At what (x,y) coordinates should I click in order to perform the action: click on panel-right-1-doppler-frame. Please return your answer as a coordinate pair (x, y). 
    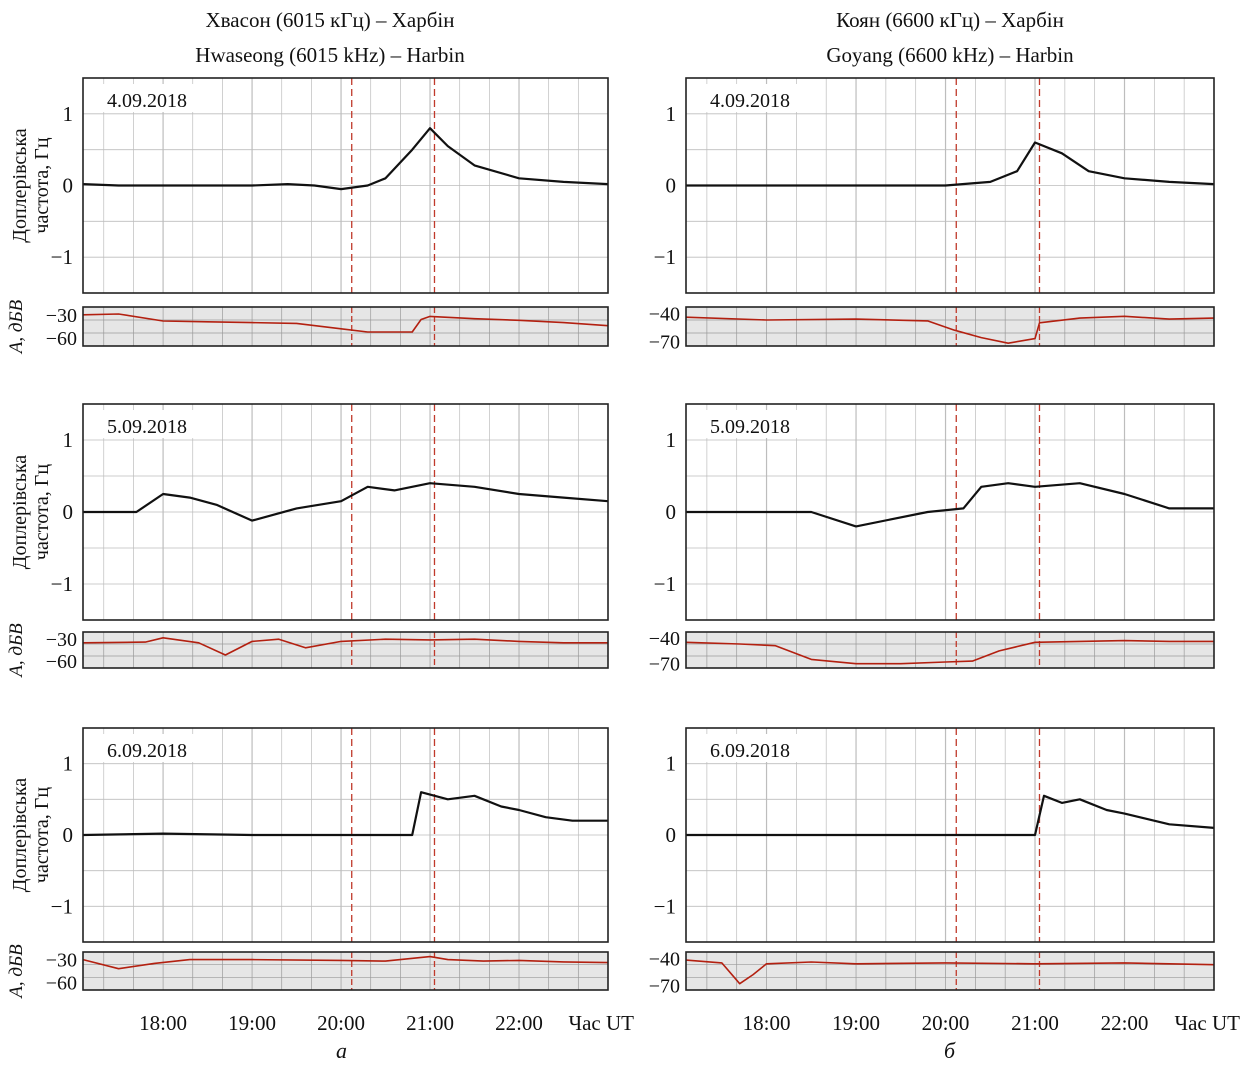
    Looking at the image, I should click on (950, 185).